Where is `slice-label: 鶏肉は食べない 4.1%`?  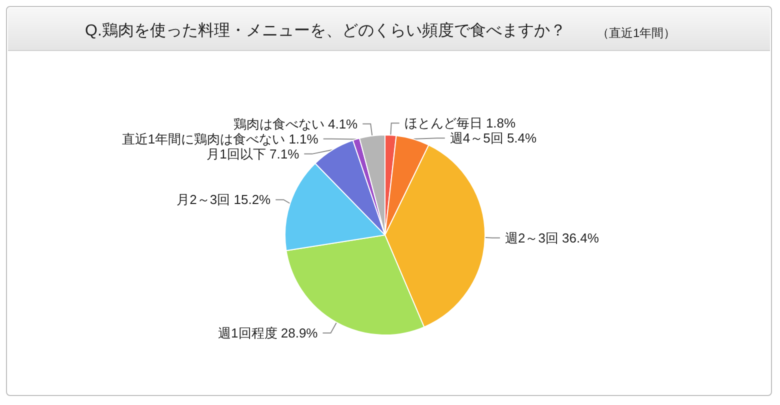 slice-label: 鶏肉は食べない 4.1% is located at coordinates (295, 124).